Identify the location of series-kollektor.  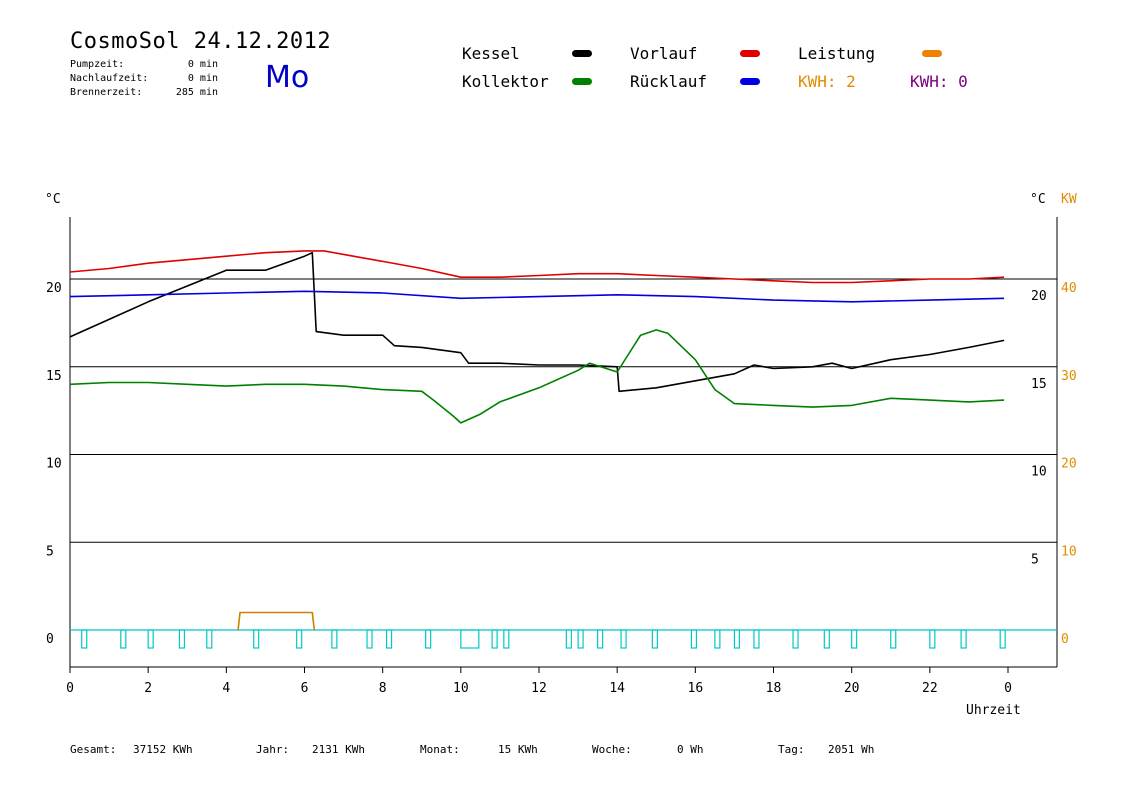
(537, 376).